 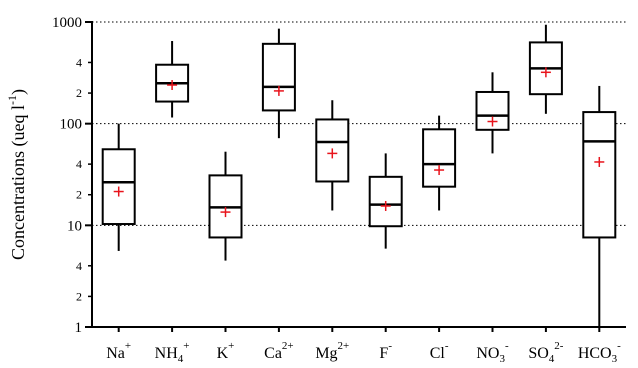 I want to click on x-tick-label: Na+, so click(x=118, y=351).